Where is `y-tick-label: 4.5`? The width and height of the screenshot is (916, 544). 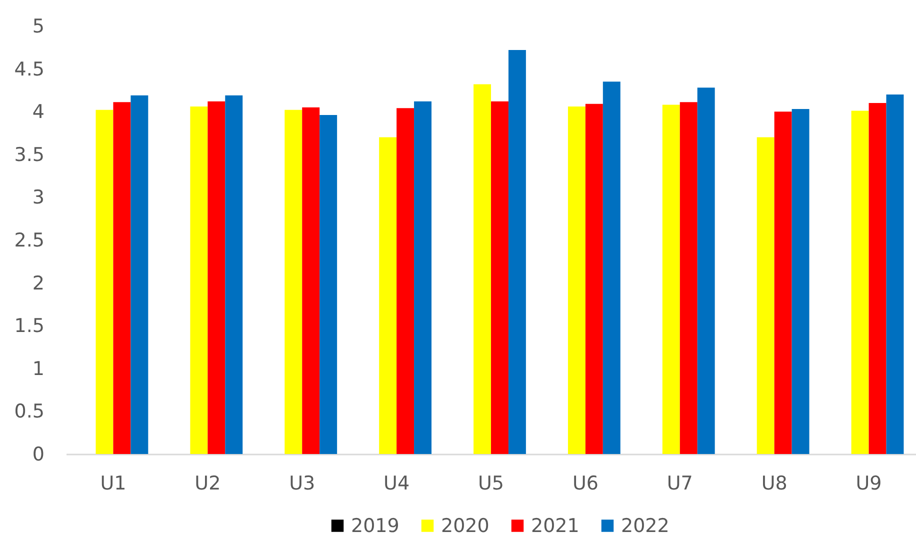
y-tick-label: 4.5 is located at coordinates (29, 69).